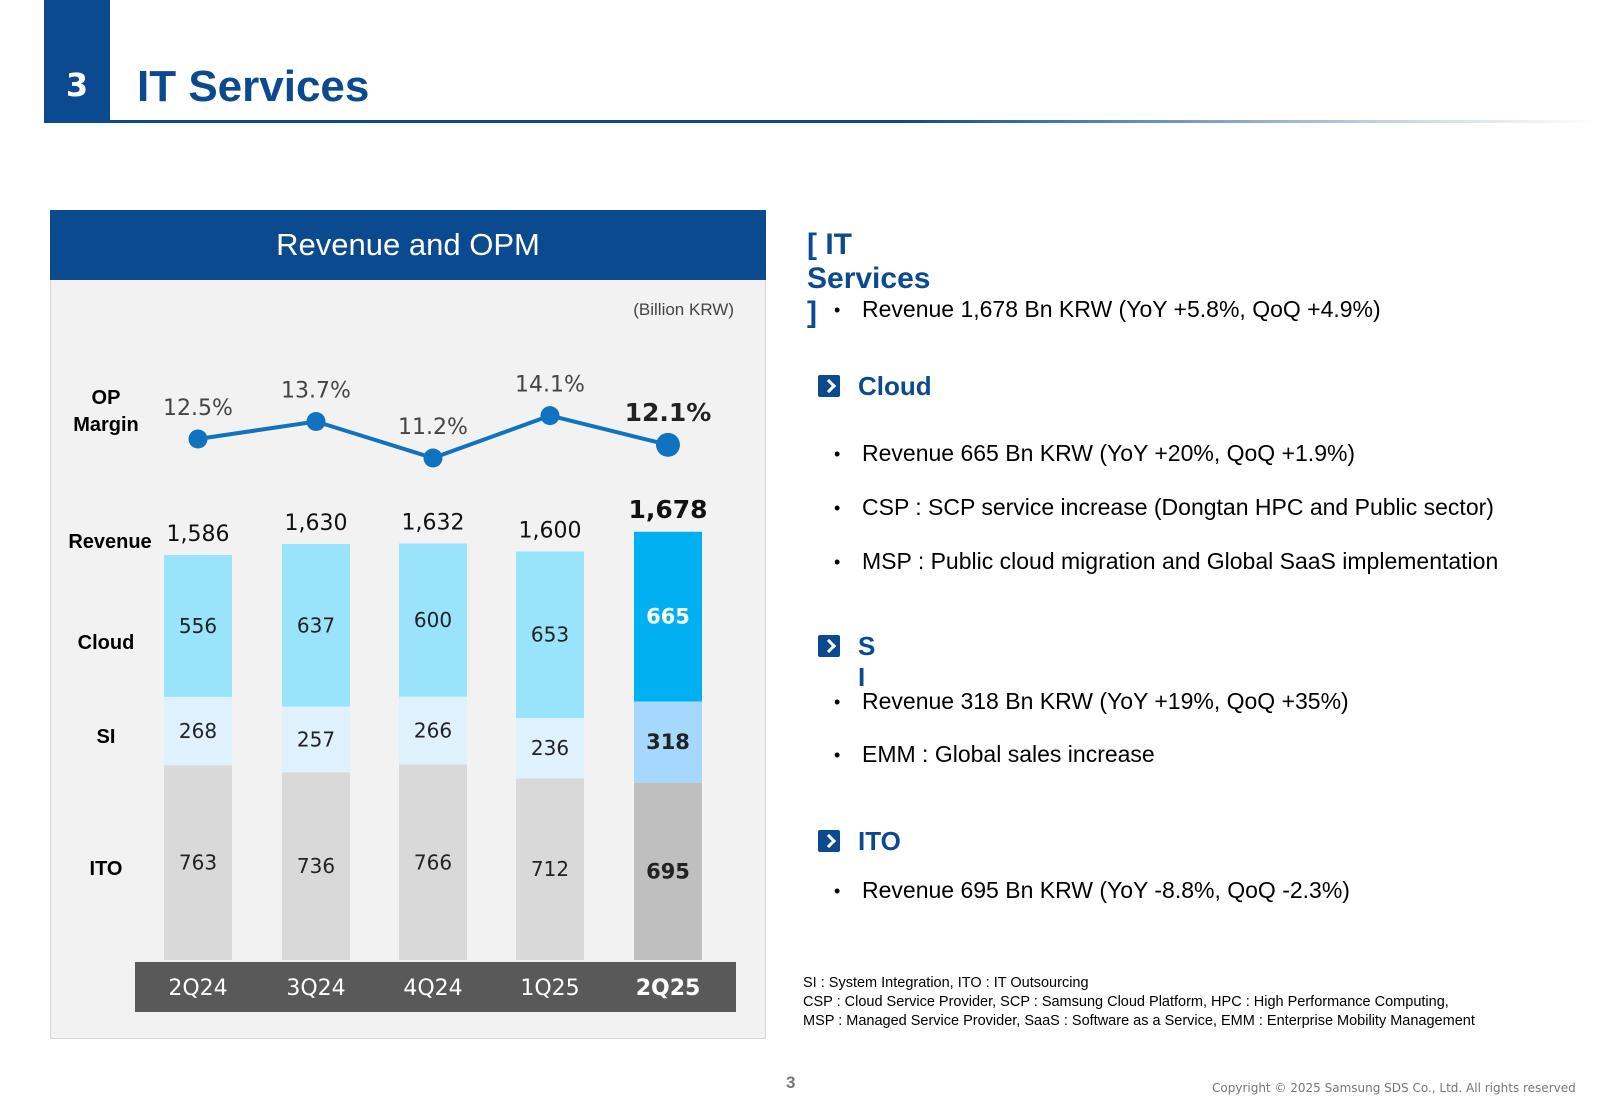 This screenshot has width=1600, height=1108. Describe the element at coordinates (667, 509) in the screenshot. I see `revenue-total-label: 1,678` at that location.